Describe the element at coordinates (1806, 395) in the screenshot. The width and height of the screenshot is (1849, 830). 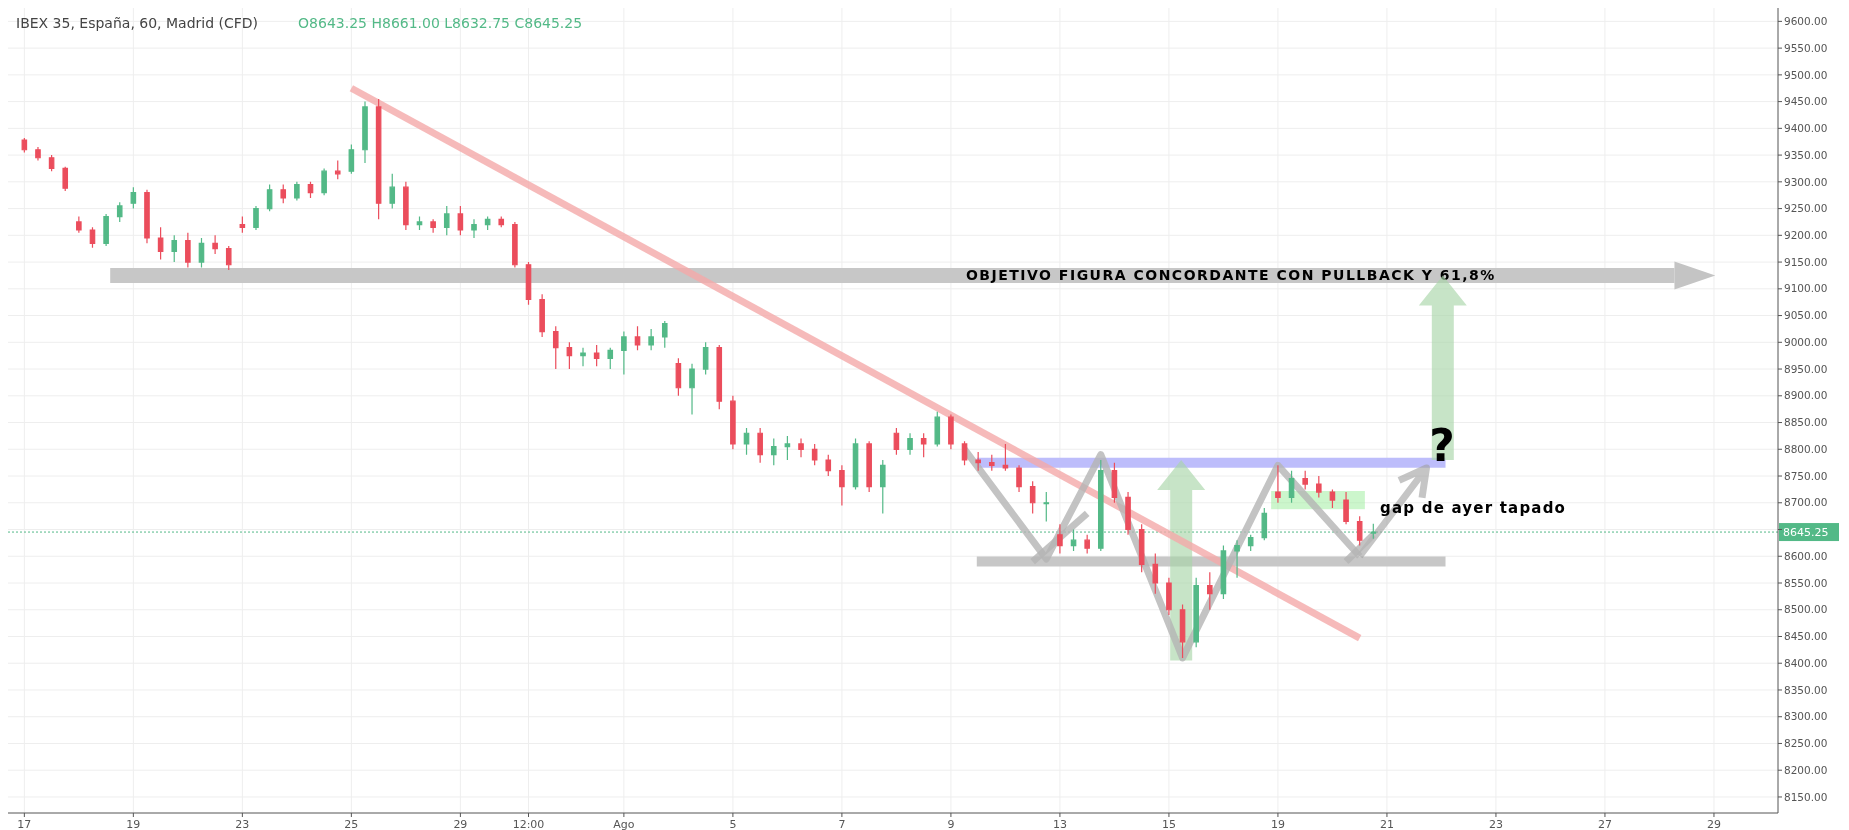
I see `y-tick-label: 8900.00` at that location.